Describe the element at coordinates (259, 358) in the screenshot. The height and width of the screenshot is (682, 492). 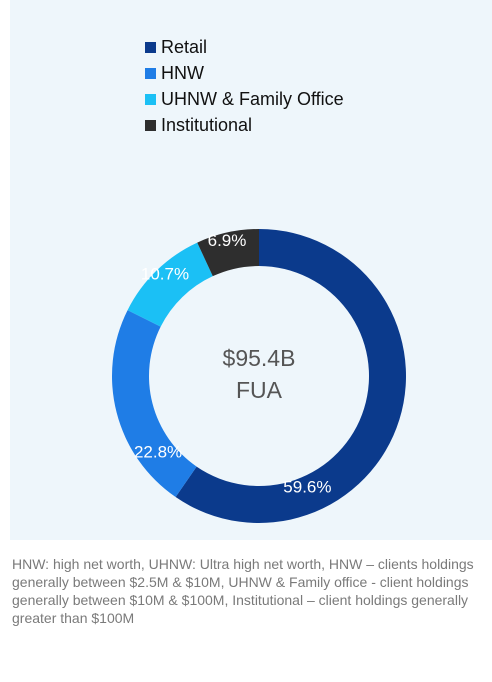
I see `center-text: $95.4B` at that location.